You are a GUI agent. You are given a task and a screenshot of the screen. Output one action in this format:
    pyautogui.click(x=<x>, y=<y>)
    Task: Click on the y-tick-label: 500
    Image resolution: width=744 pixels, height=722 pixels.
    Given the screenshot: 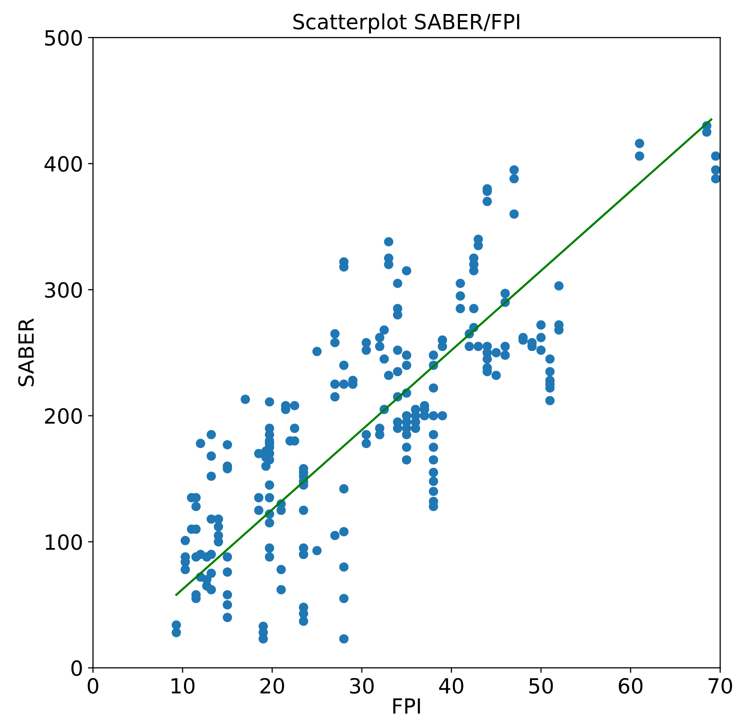 What is the action you would take?
    pyautogui.click(x=63, y=38)
    